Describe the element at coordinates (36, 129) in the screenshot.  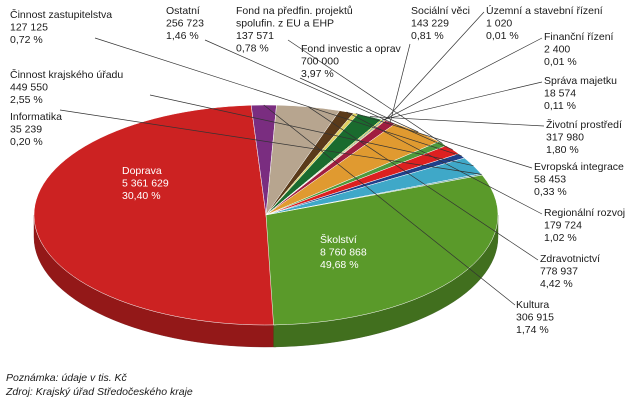
I see `slice-label-15: Informatika 35 239 0,20 %` at that location.